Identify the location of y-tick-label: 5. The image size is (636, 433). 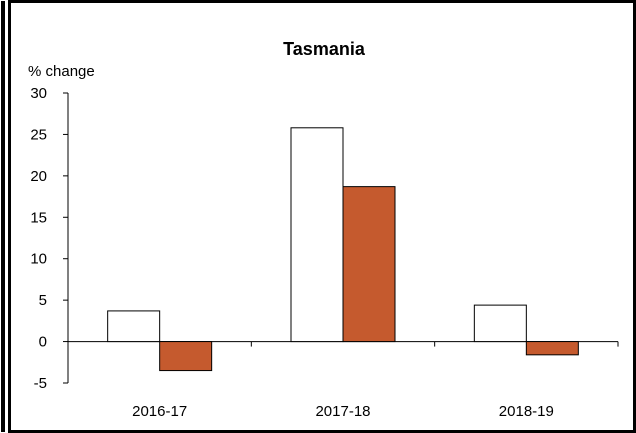
(43, 300).